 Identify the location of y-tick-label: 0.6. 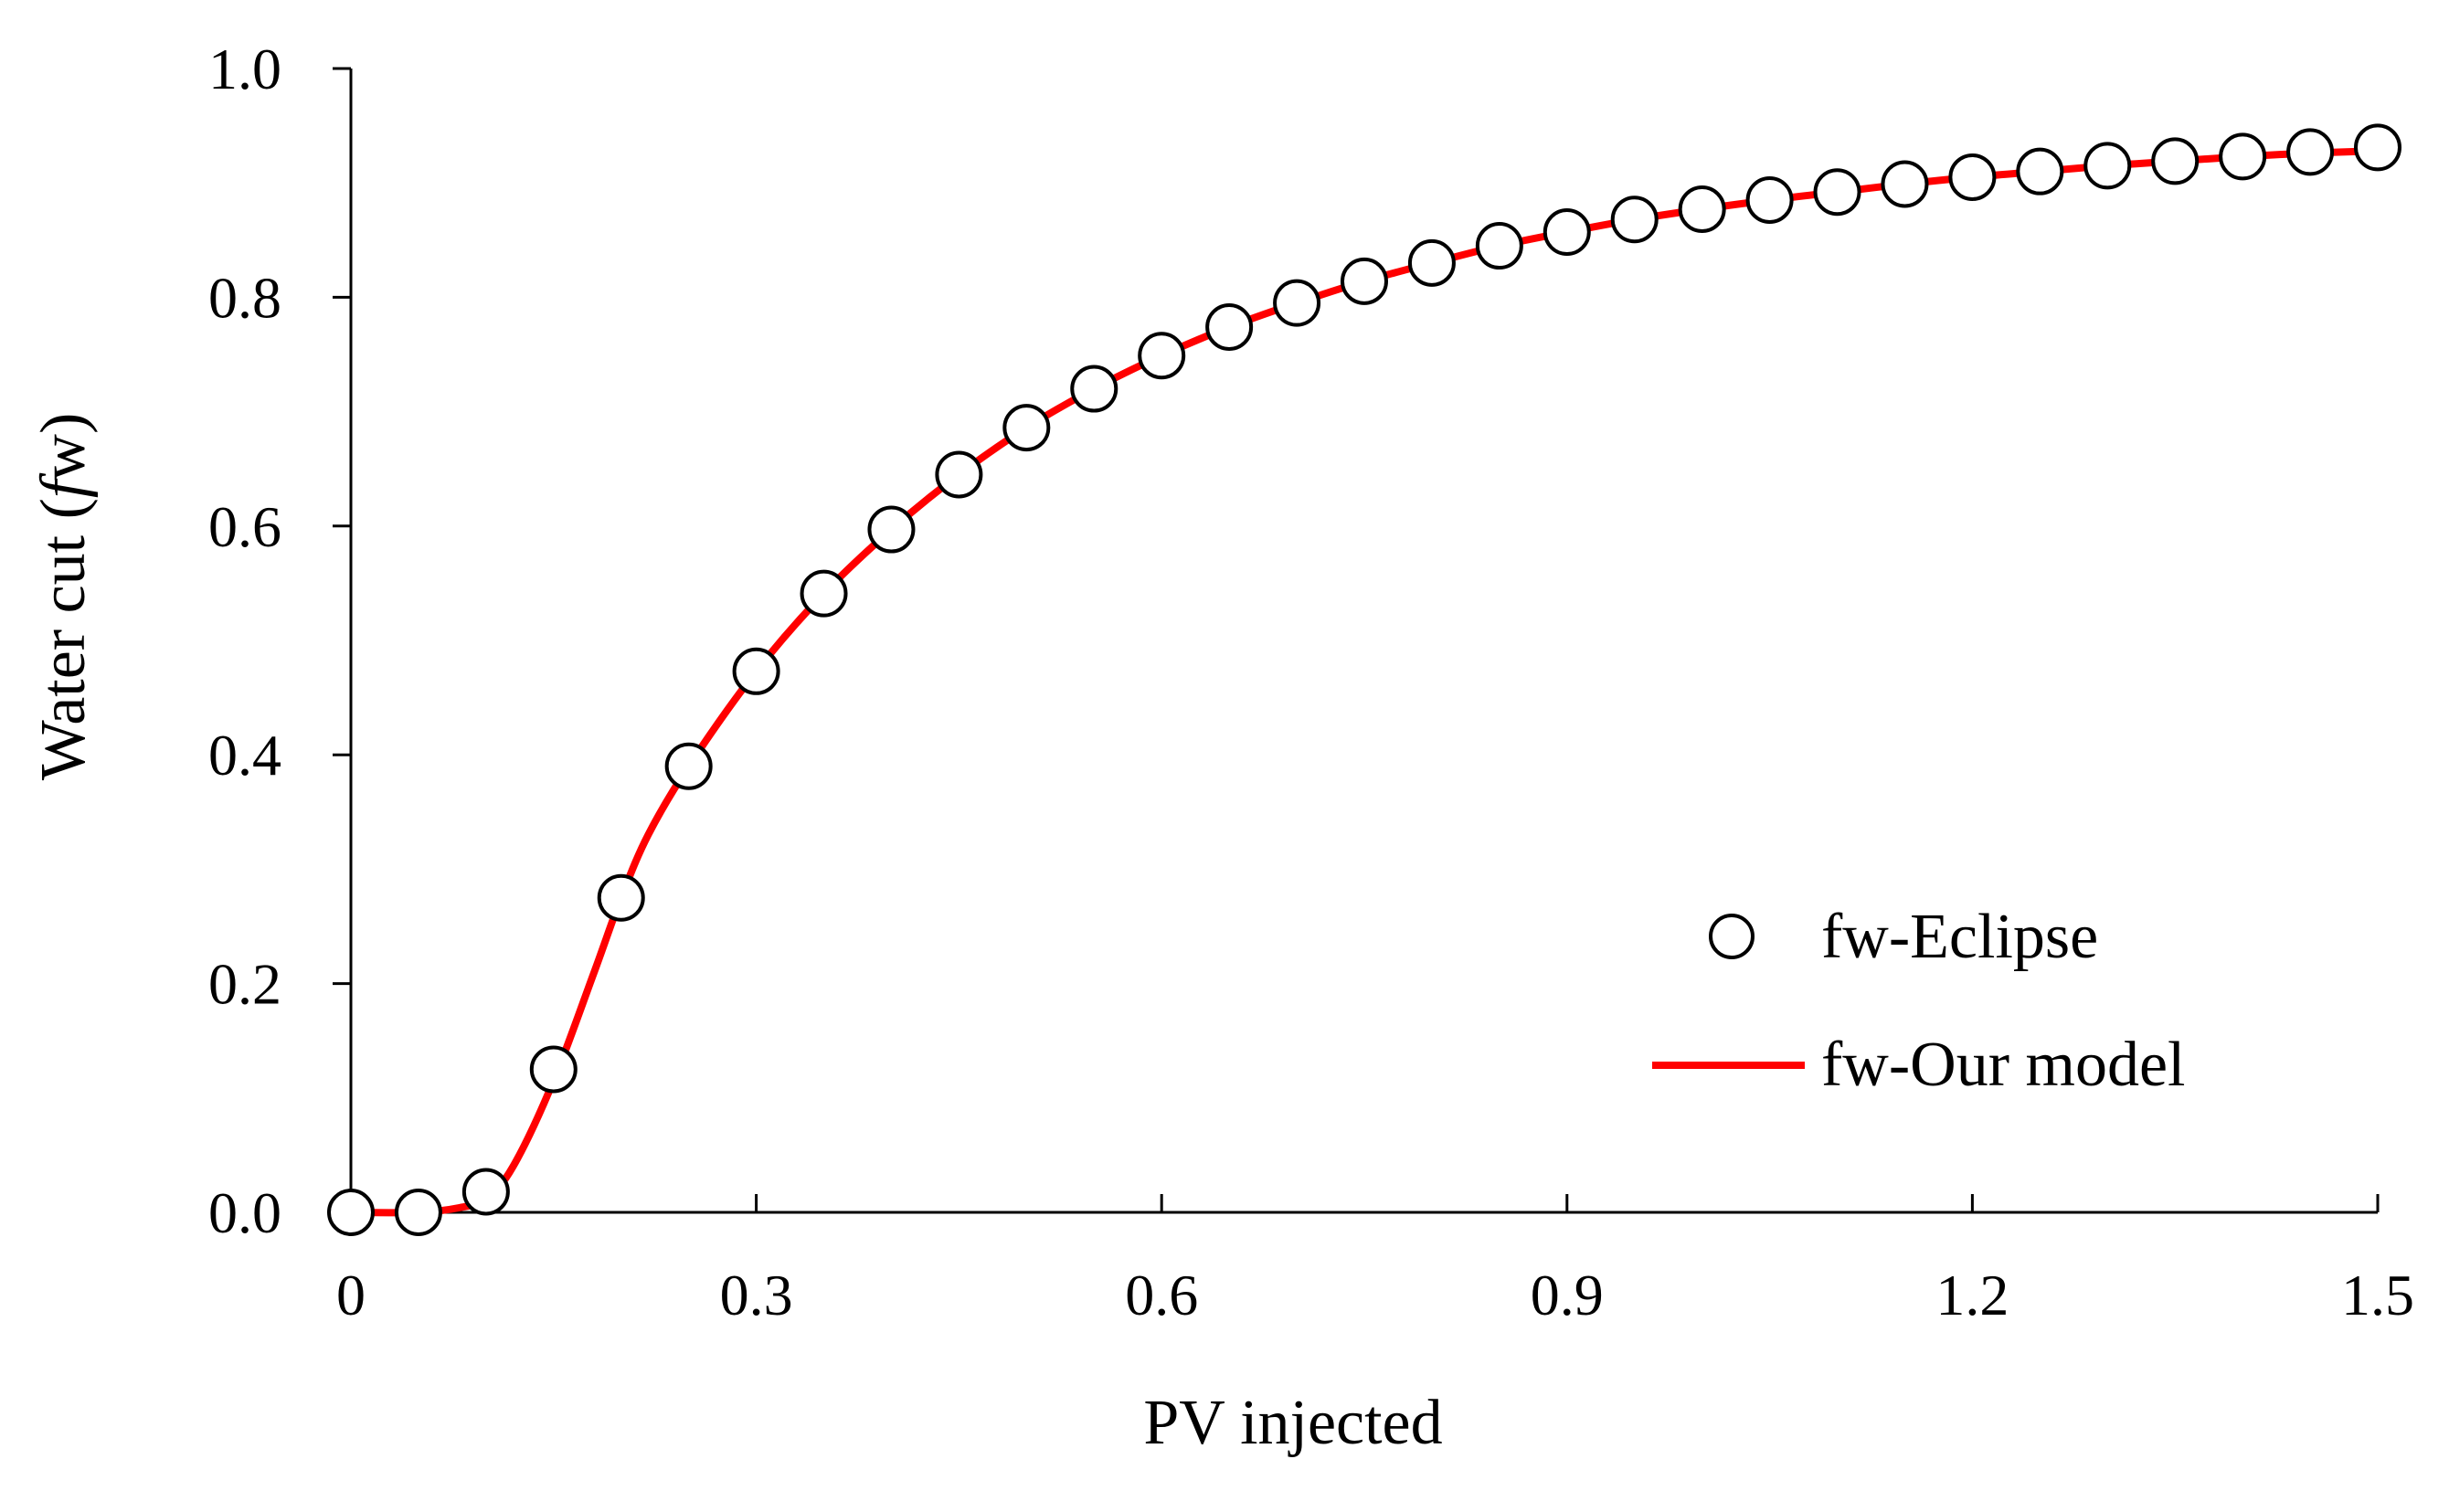
(244, 526).